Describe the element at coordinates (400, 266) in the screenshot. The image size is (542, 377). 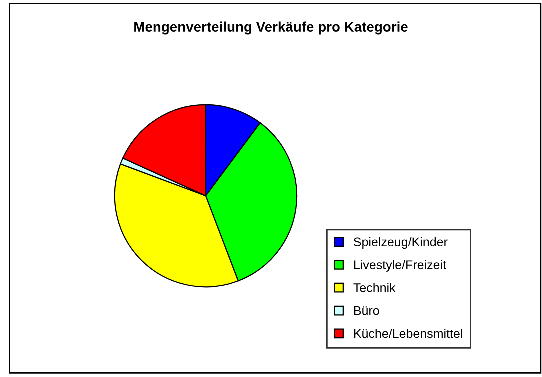
I see `legend-label: Livestyle/Freizeit` at that location.